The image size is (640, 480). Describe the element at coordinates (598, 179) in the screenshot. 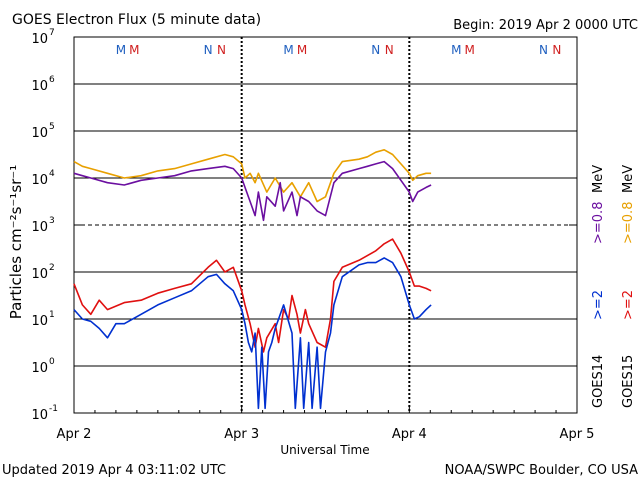

I see `legend-mev: MeV` at that location.